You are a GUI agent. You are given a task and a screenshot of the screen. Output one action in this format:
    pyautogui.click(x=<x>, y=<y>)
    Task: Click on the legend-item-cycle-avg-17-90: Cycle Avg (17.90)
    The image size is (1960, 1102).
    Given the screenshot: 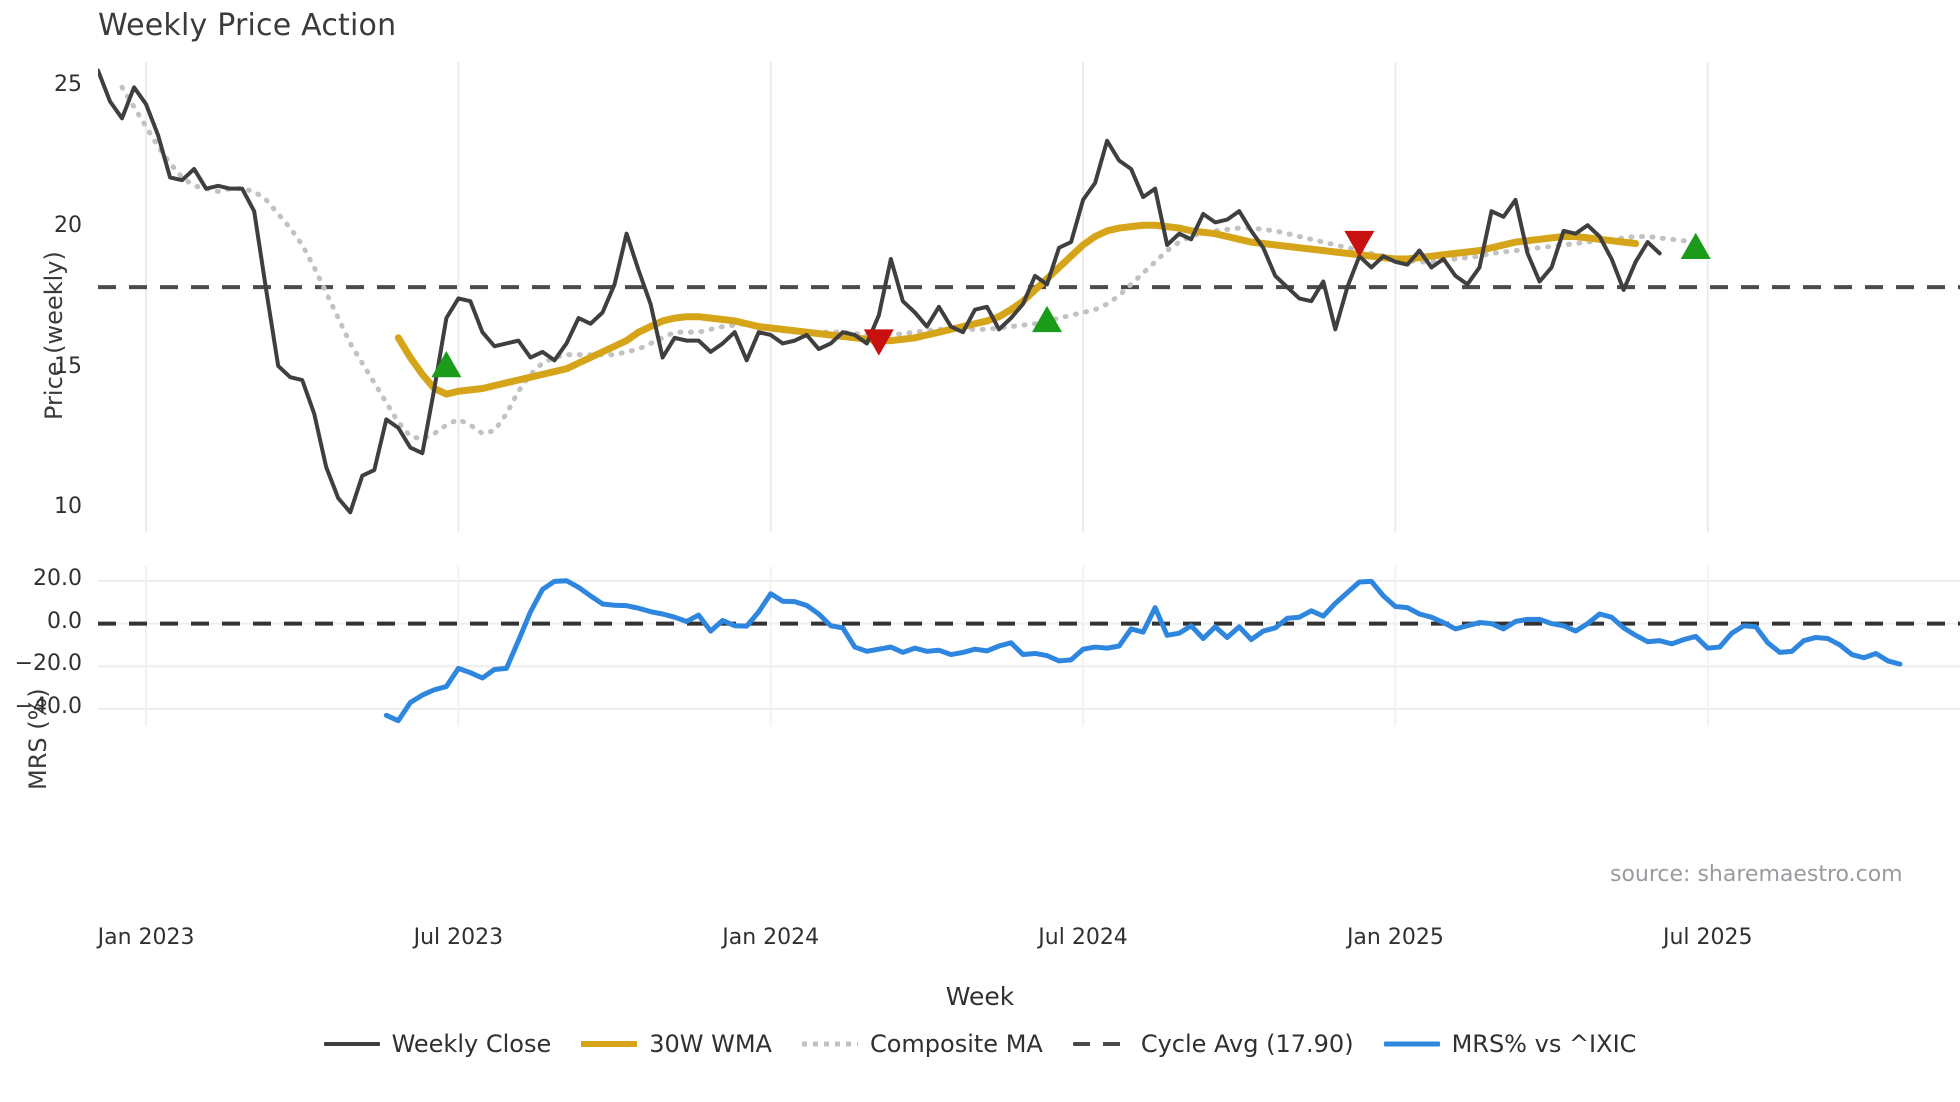 What is the action you would take?
    pyautogui.click(x=1213, y=1044)
    